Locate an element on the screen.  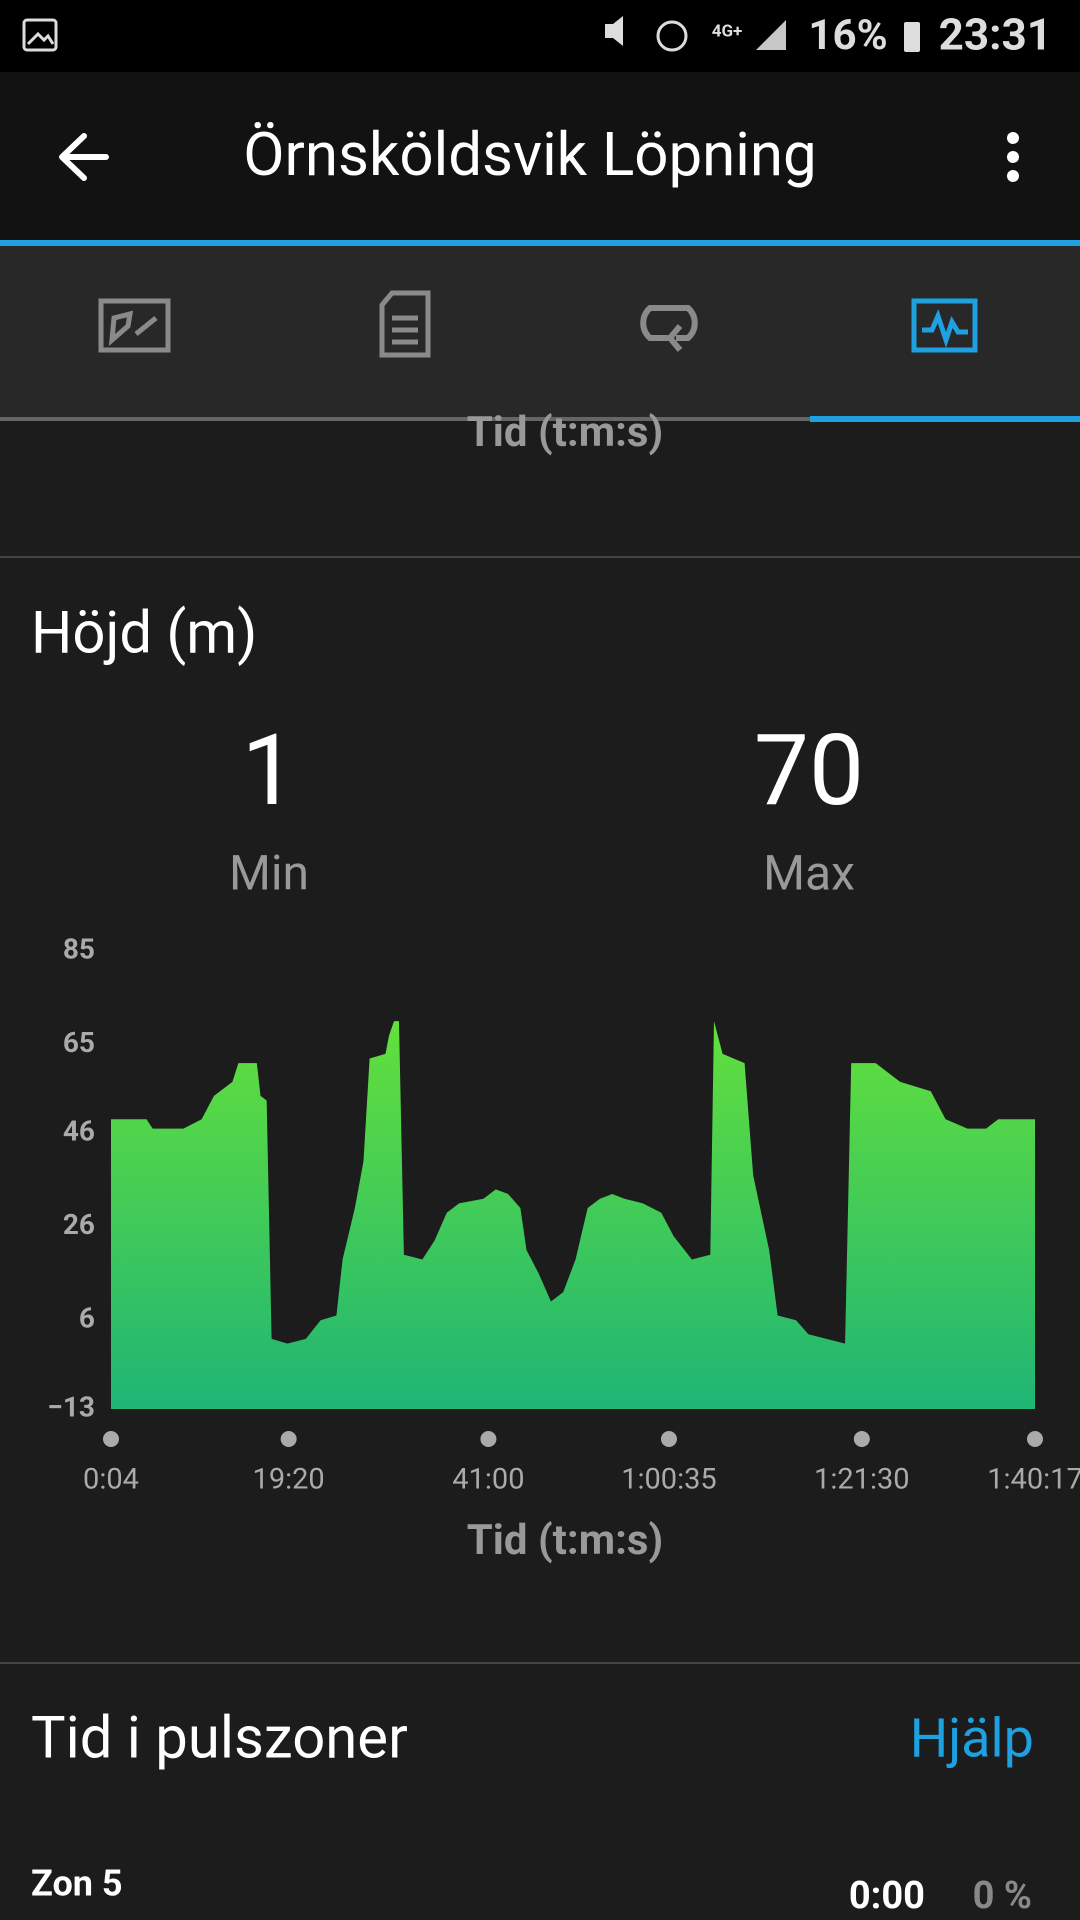
x-tick-label: 1:00:35 is located at coordinates (669, 1480).